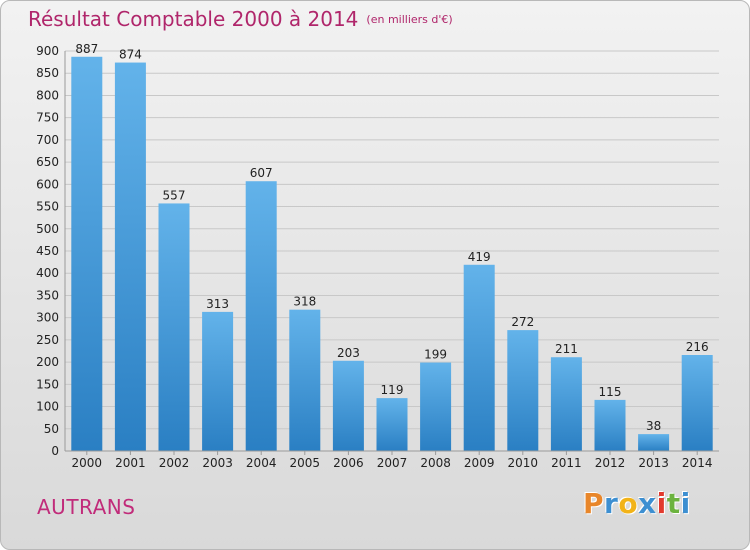  What do you see at coordinates (305, 380) in the screenshot?
I see `bar-2005` at bounding box center [305, 380].